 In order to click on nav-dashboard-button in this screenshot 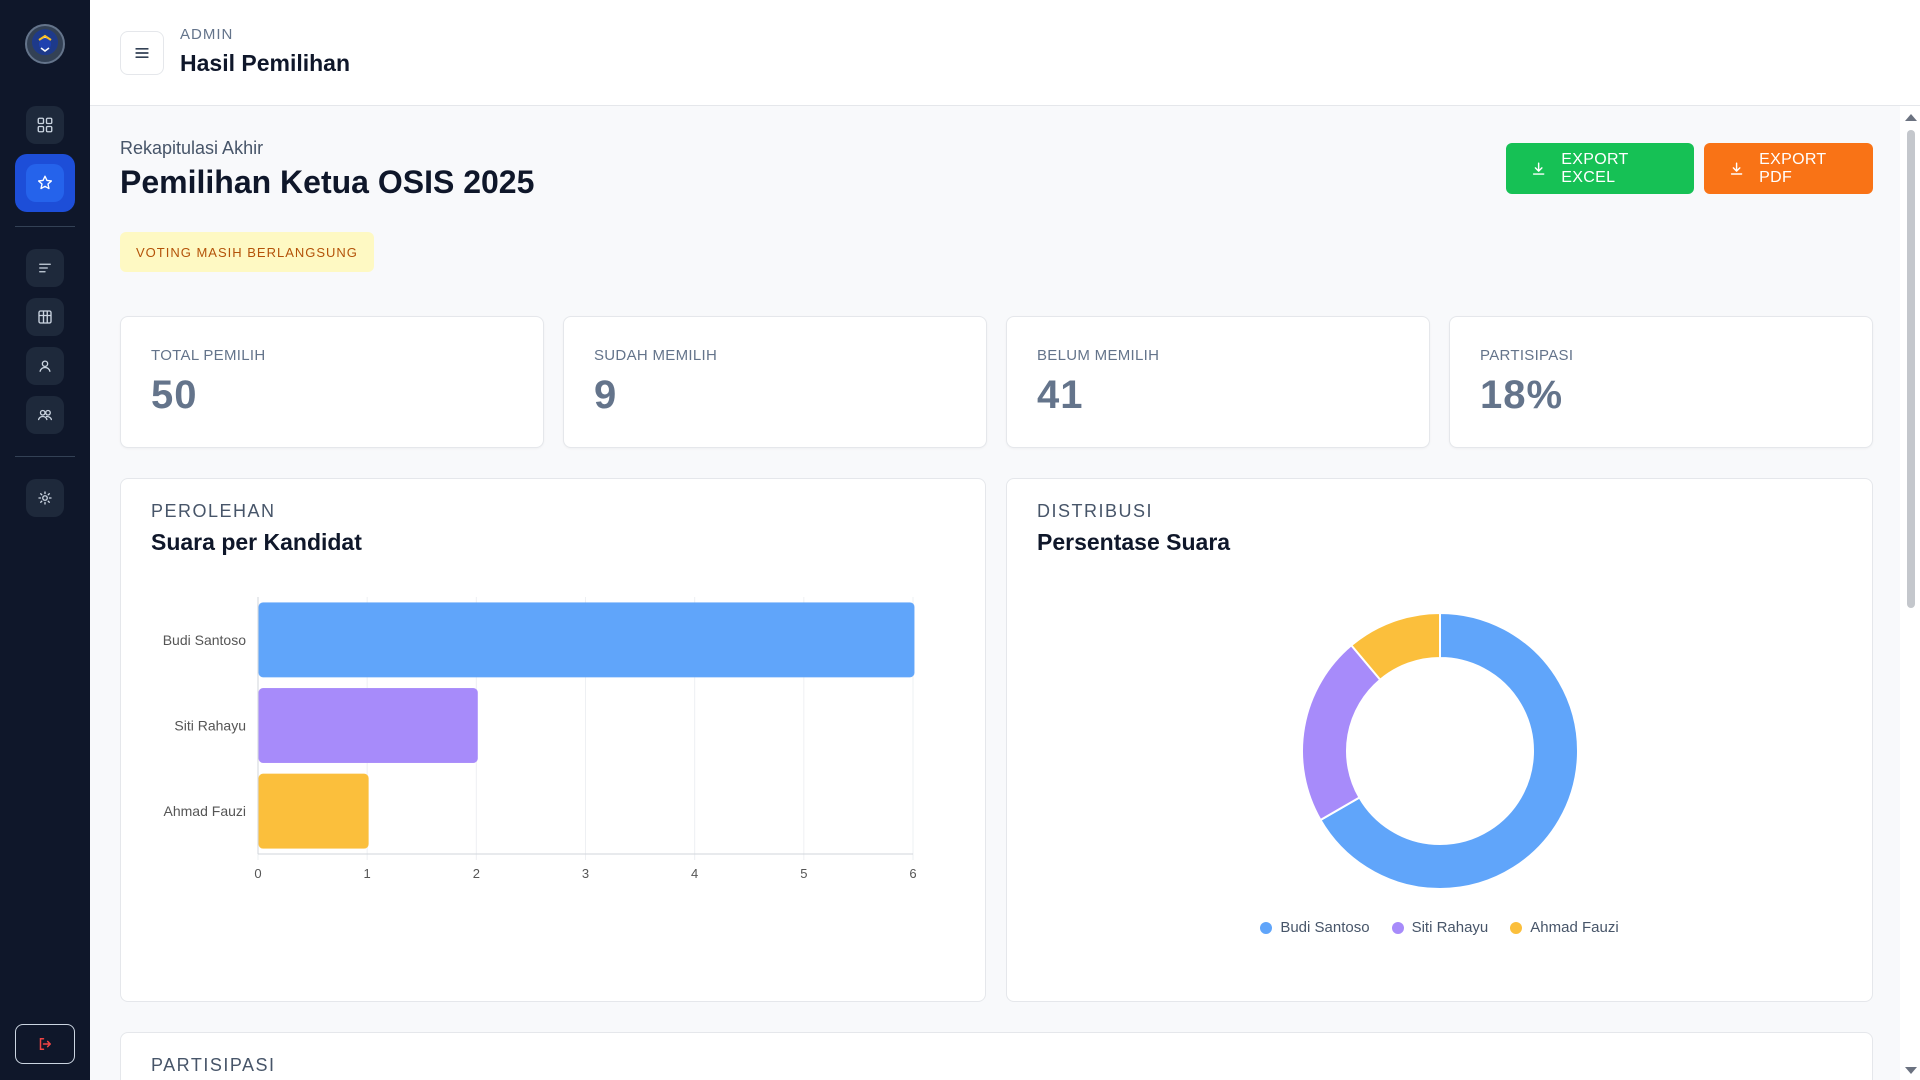, I will do `click(45, 125)`.